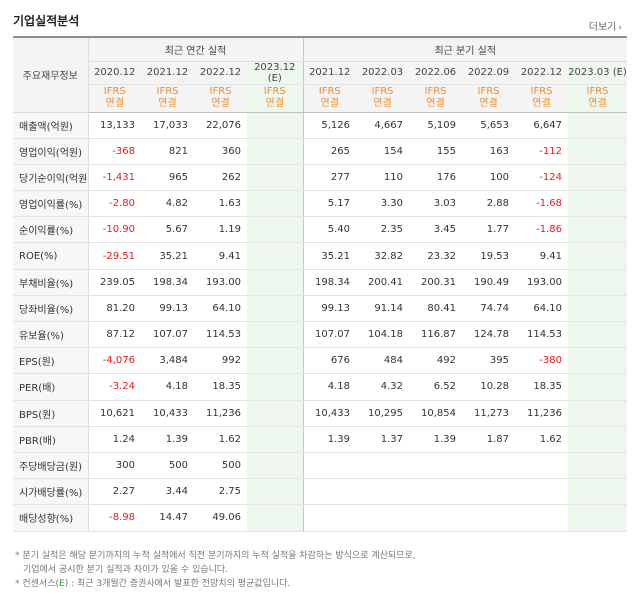  What do you see at coordinates (114, 492) in the screenshot?
I see `table-cell: 2.27` at bounding box center [114, 492].